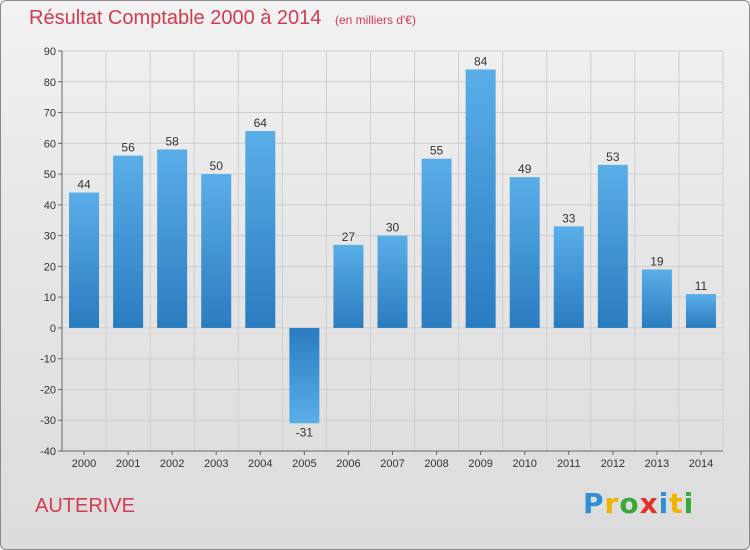 The image size is (750, 550). I want to click on x-tick-label: 2000, so click(84, 464).